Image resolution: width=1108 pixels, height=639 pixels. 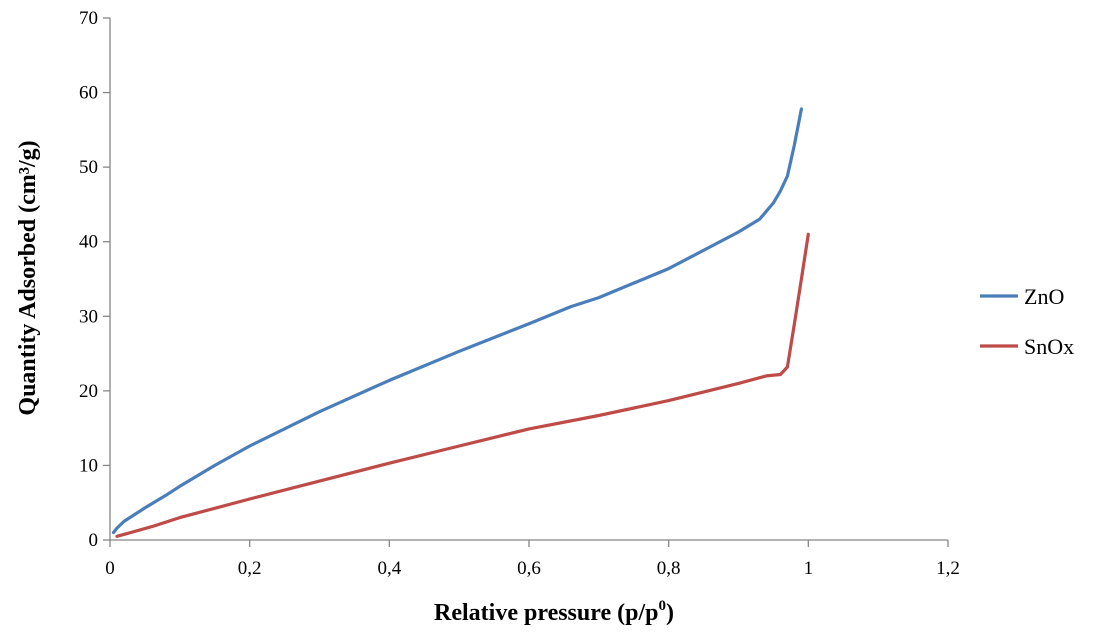 I want to click on y-tick-label: 40, so click(x=88, y=242).